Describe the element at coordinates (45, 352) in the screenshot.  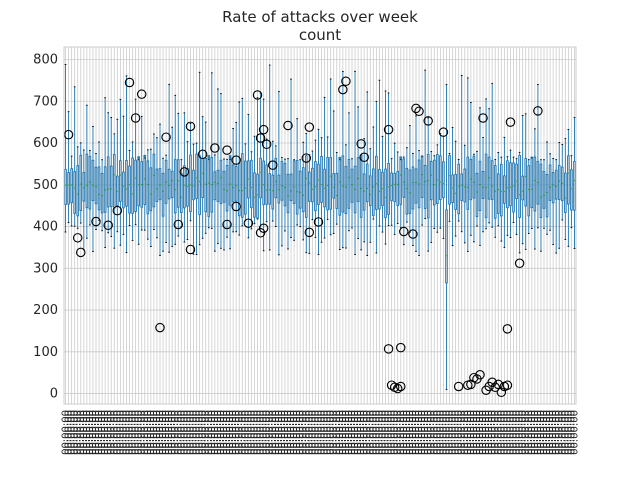
I see `y-tick-label: 100` at that location.